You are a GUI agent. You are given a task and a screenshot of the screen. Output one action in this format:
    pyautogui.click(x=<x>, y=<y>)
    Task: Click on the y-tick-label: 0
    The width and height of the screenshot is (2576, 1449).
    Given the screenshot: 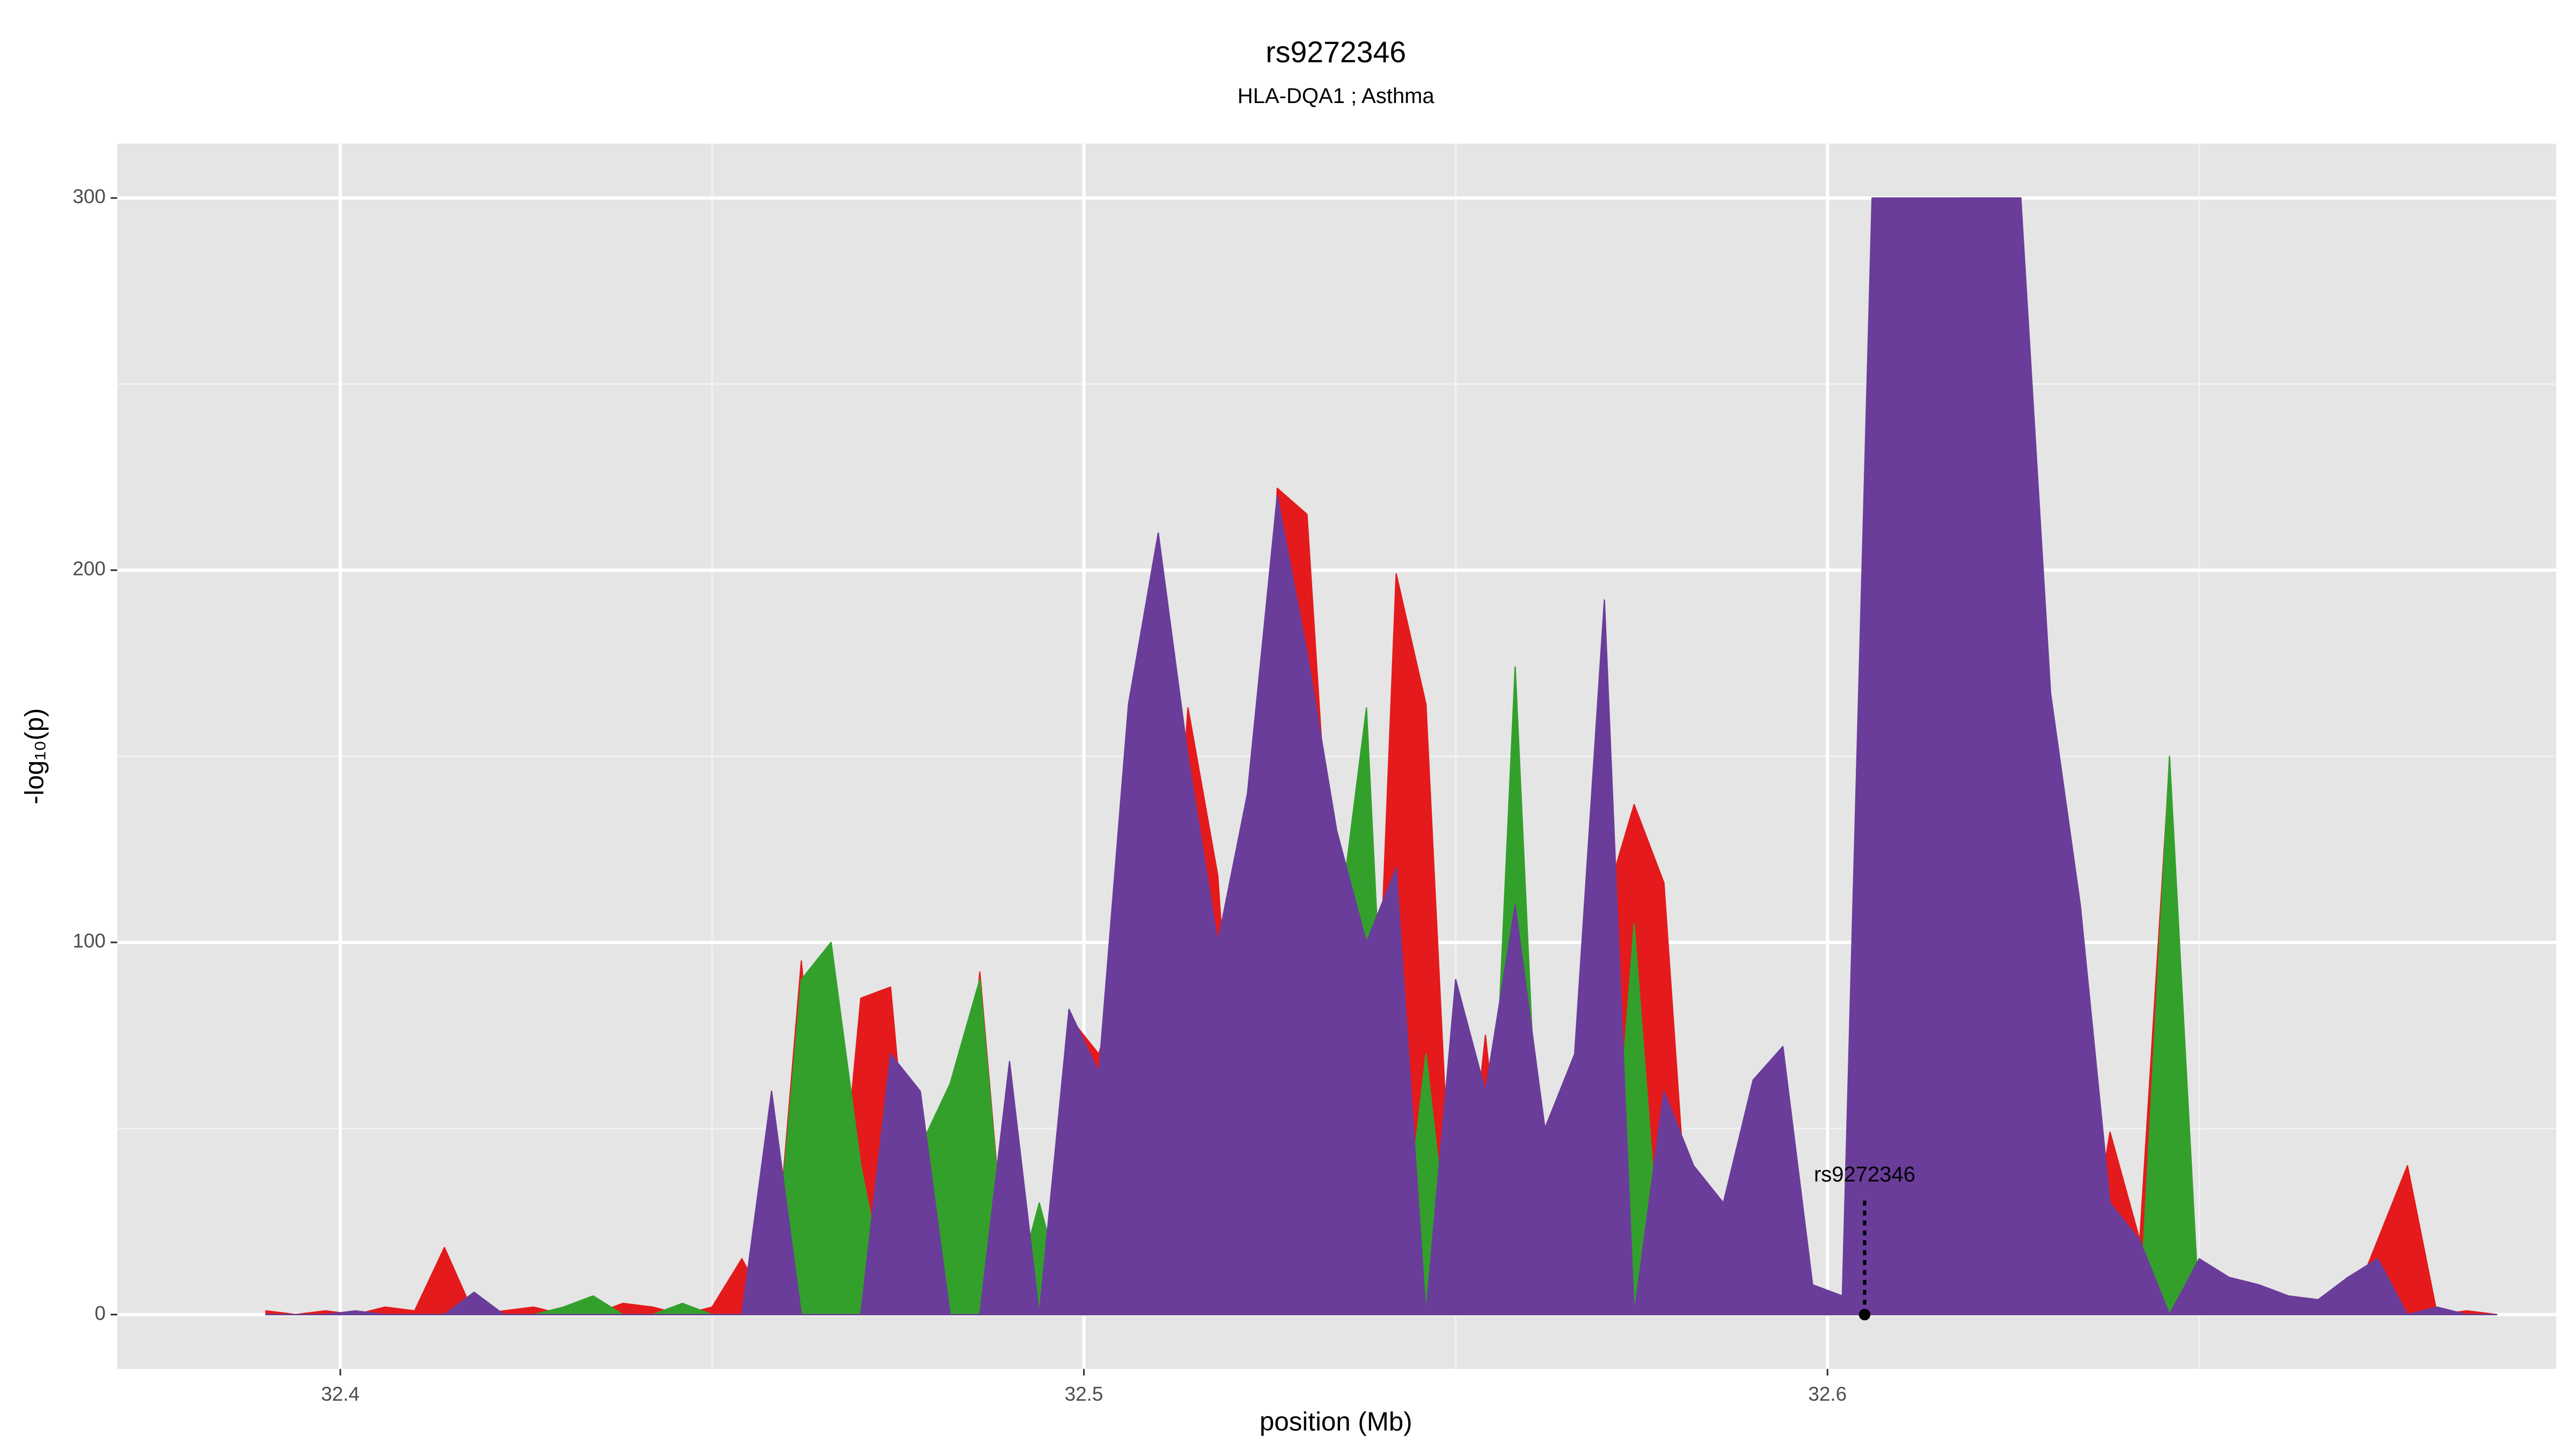 What is the action you would take?
    pyautogui.click(x=100, y=1313)
    